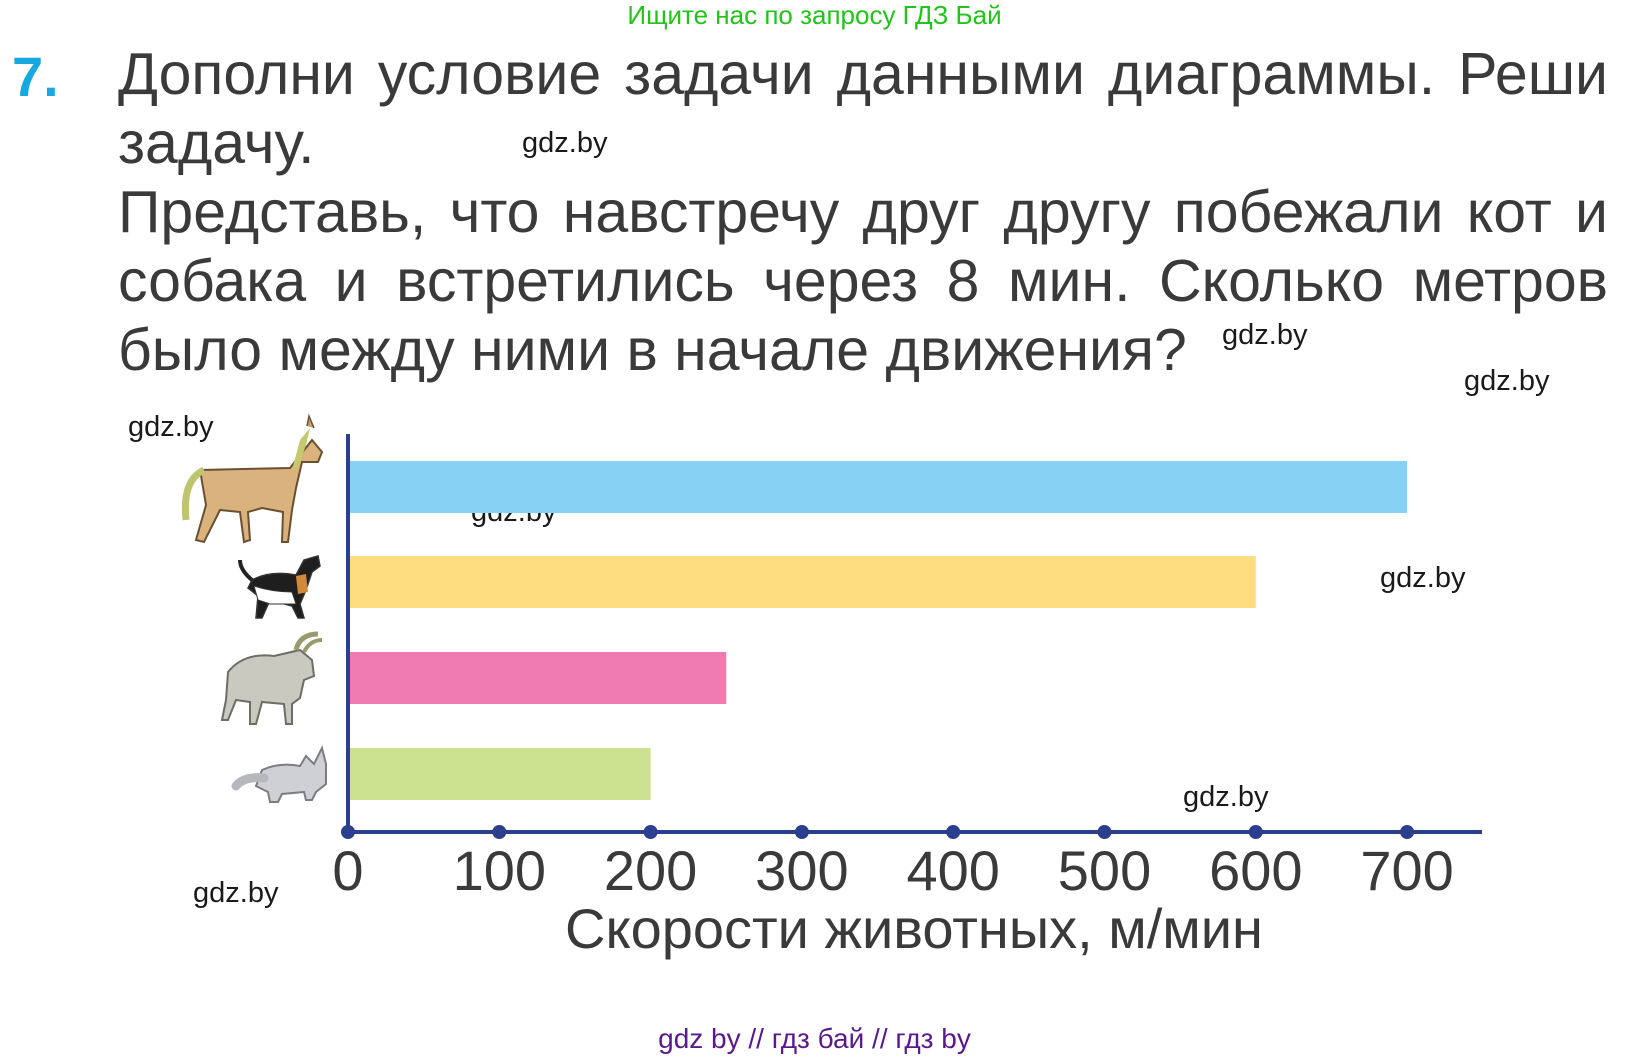 The width and height of the screenshot is (1629, 1057). What do you see at coordinates (216, 143) in the screenshot?
I see `task-instruction-line-2: задачу.` at bounding box center [216, 143].